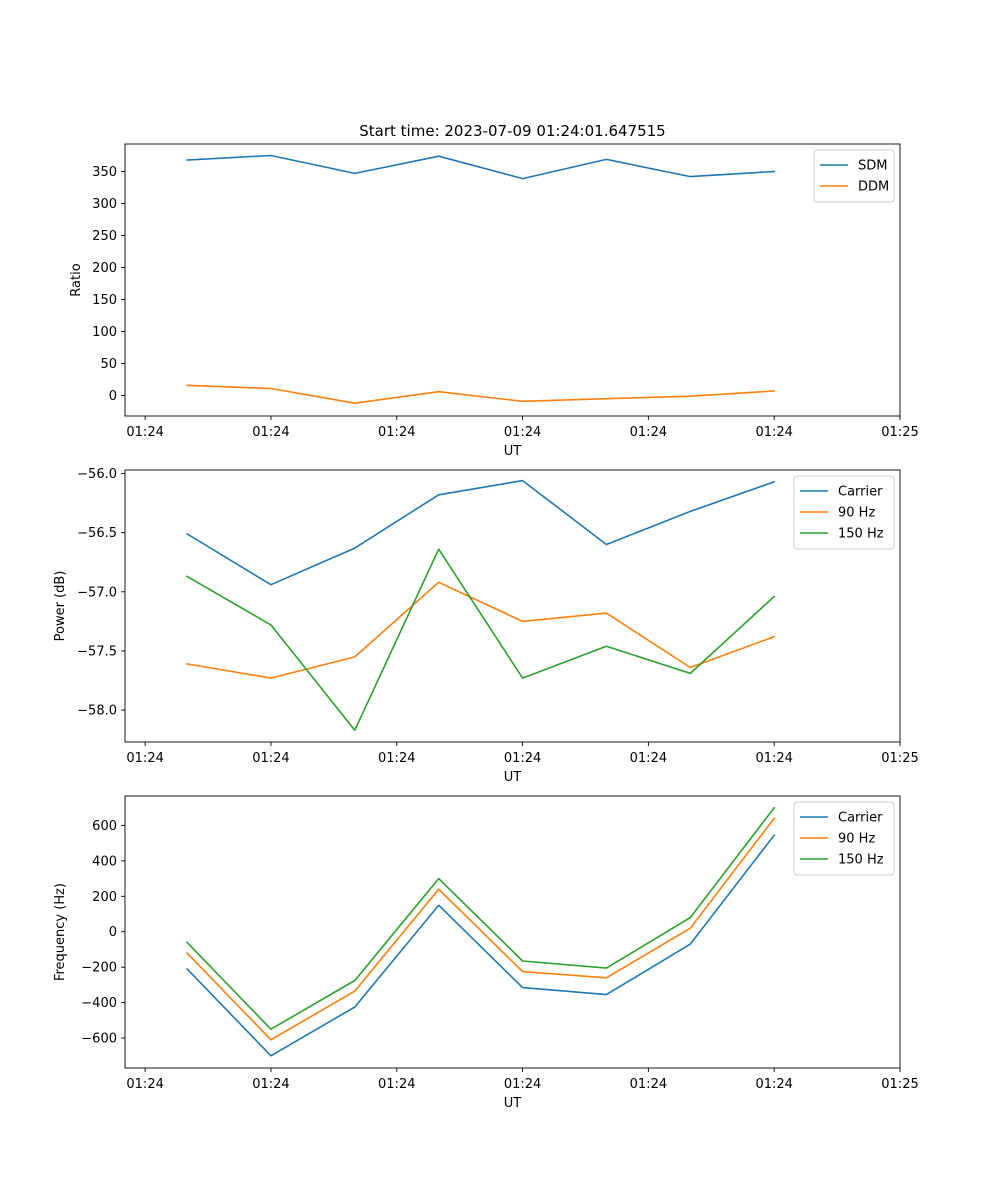 This screenshot has height=1200, width=1000. What do you see at coordinates (97, 592) in the screenshot?
I see `y-tick-label: −57.0` at bounding box center [97, 592].